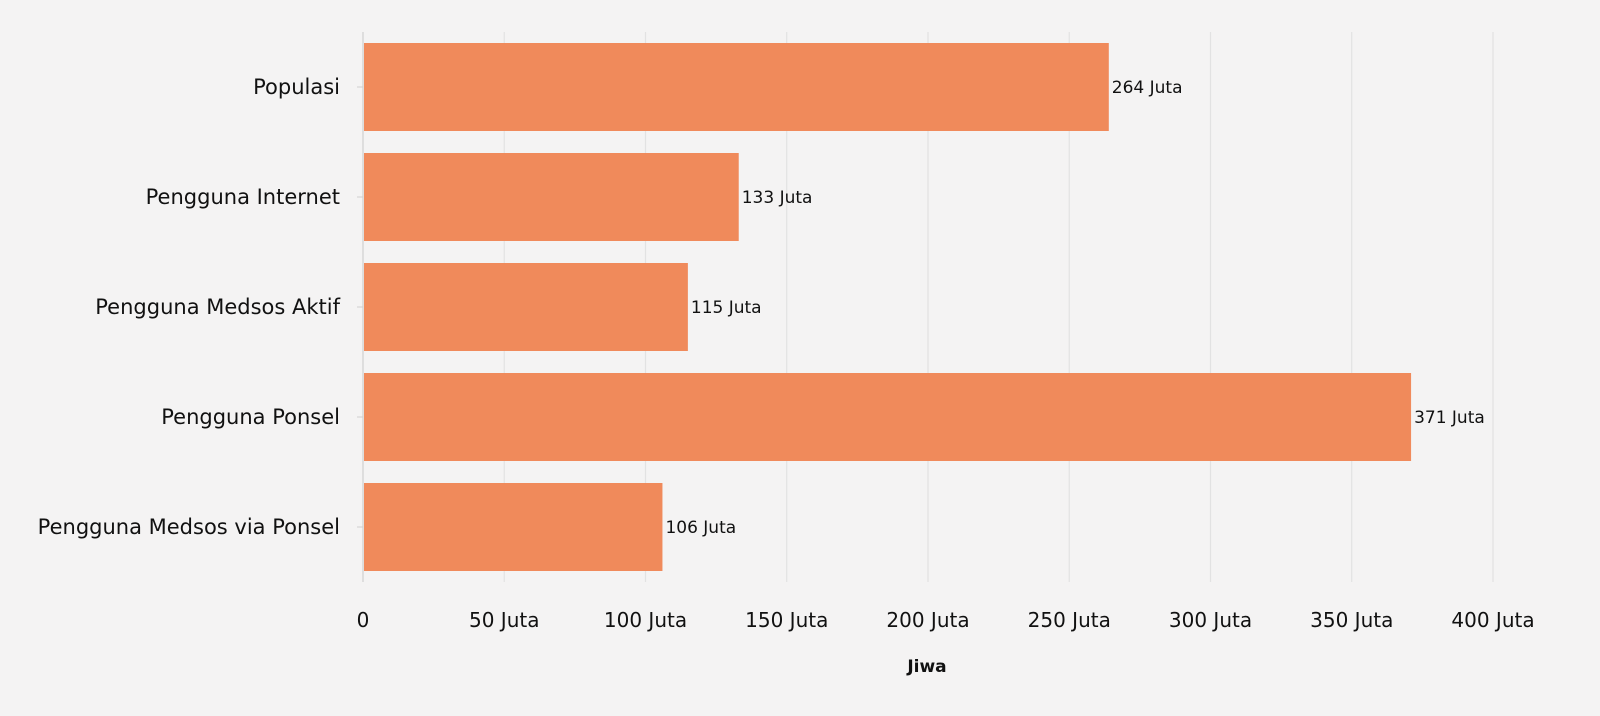  Describe the element at coordinates (217, 307) in the screenshot. I see `category-label: Pengguna Medsos Aktif` at that location.